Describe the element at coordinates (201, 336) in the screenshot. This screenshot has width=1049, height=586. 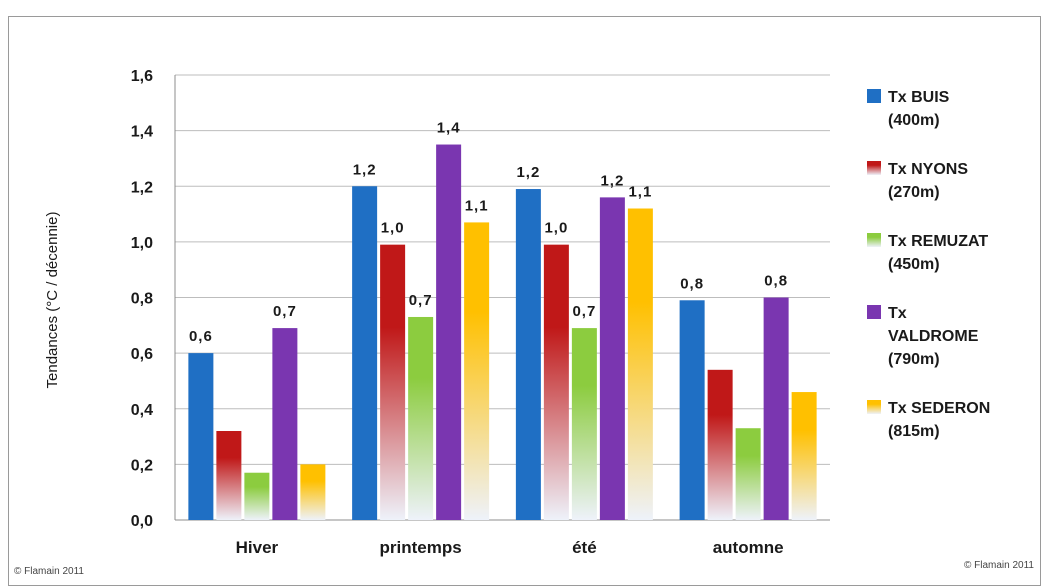
I see `data-label: 0,6` at that location.